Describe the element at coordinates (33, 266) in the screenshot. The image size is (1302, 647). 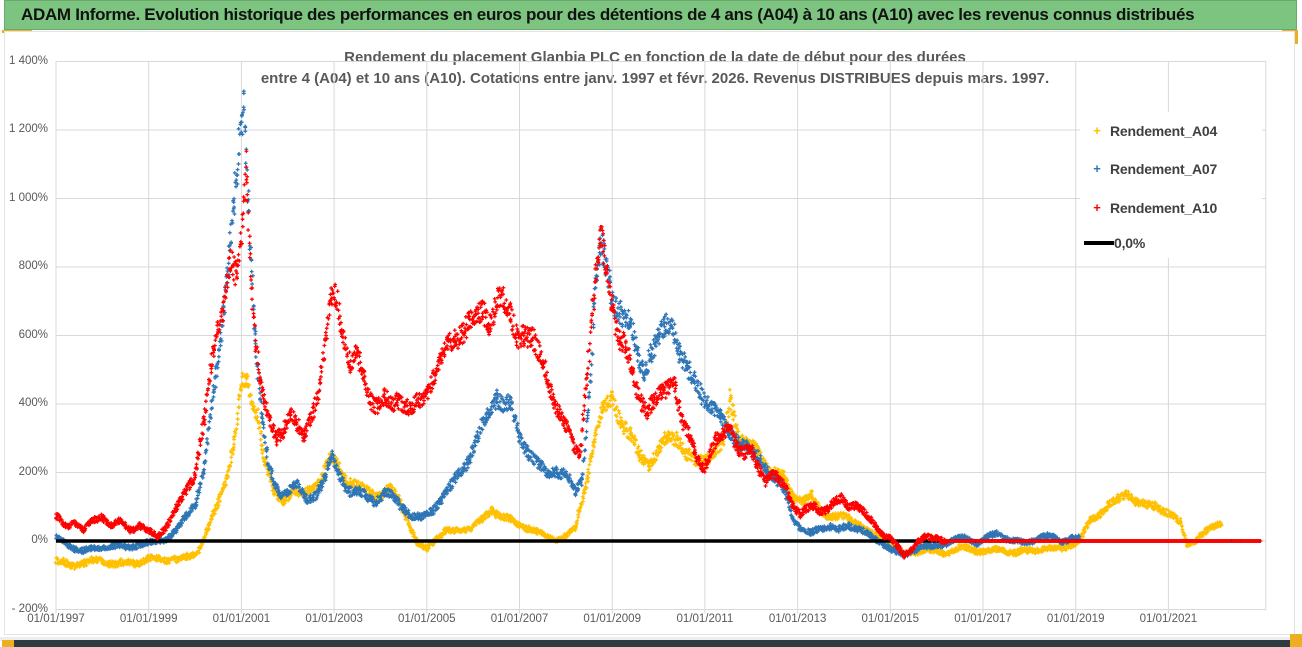
I see `y-tick-label: 800%` at that location.